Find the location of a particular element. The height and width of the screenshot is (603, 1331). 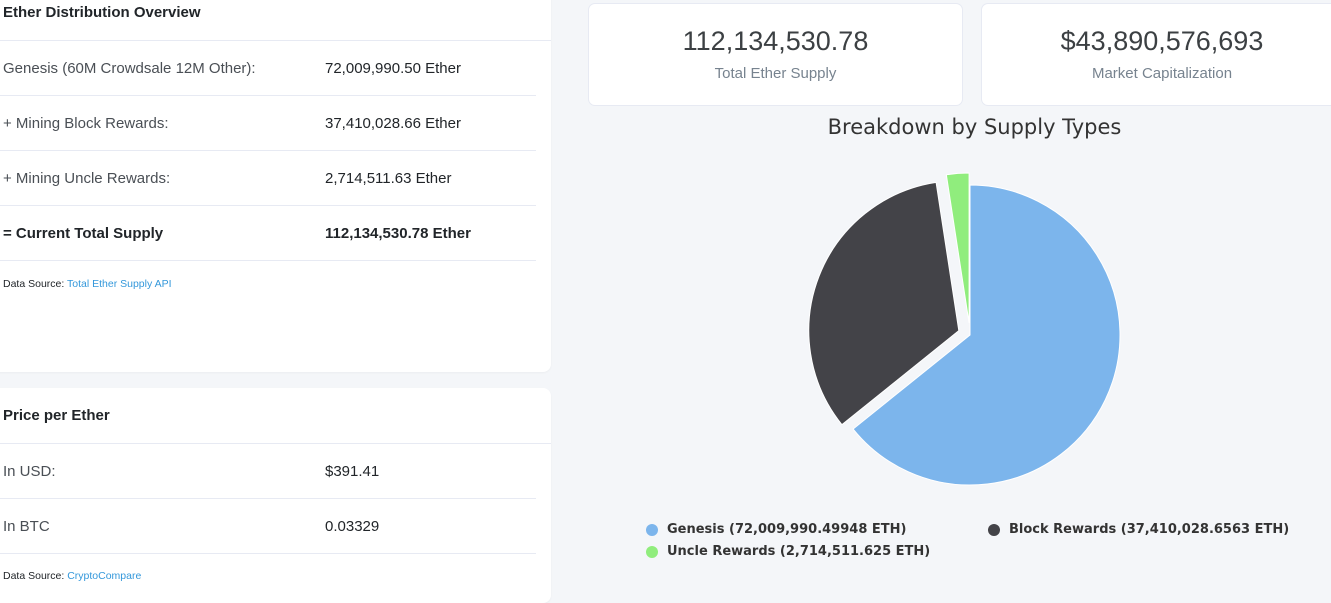

supply-pie-chart is located at coordinates (964, 329).